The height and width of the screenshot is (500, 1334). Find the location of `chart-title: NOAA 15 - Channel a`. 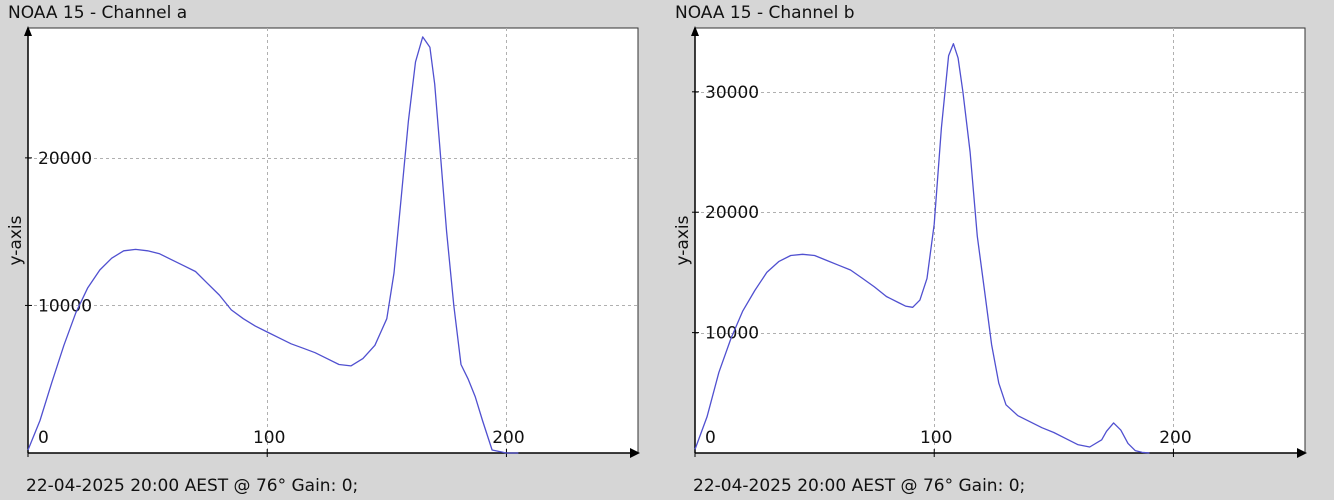

chart-title: NOAA 15 - Channel a is located at coordinates (98, 13).